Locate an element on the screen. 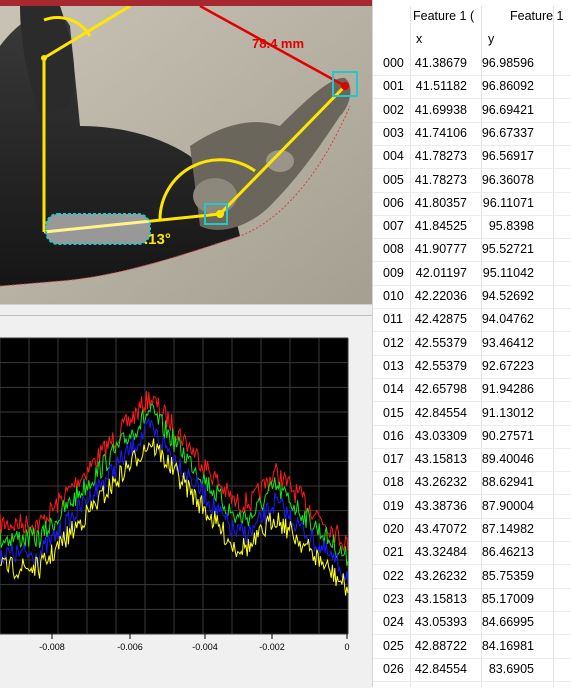 The width and height of the screenshot is (571, 688). row-index-cell: 005 is located at coordinates (393, 179).